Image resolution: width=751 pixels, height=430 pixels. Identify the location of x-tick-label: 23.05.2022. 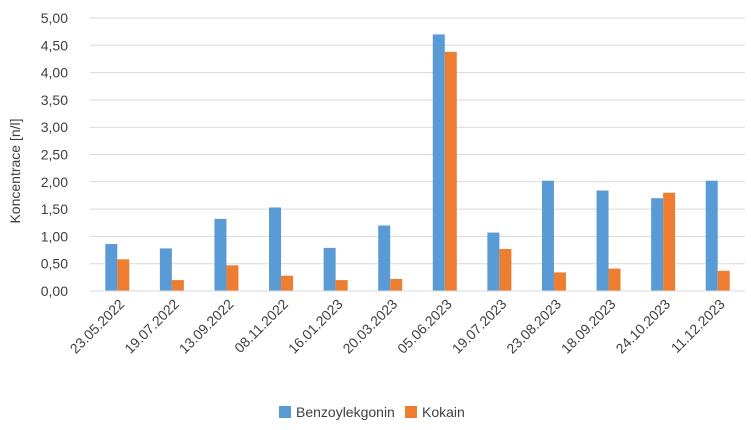
(97, 326).